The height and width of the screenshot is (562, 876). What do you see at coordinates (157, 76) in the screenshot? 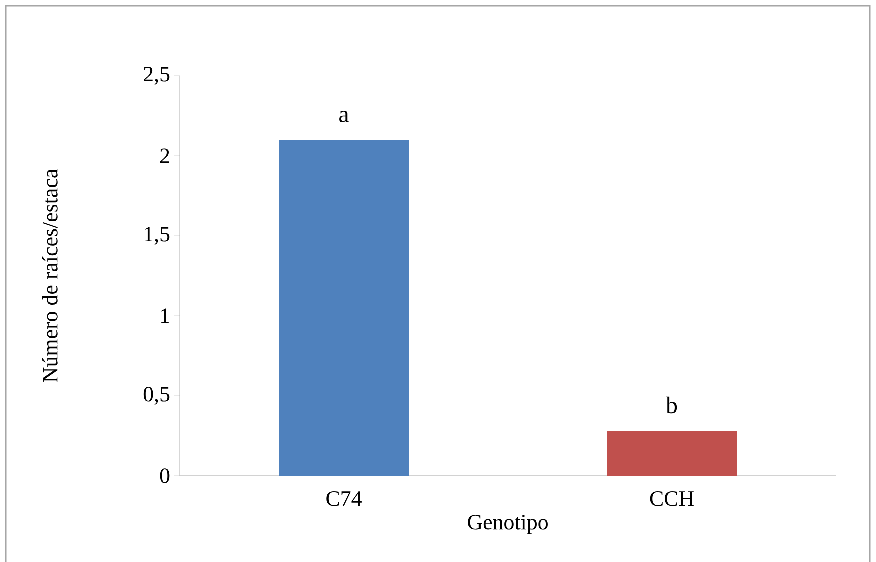
I see `y-tick-label: 2,5` at bounding box center [157, 76].